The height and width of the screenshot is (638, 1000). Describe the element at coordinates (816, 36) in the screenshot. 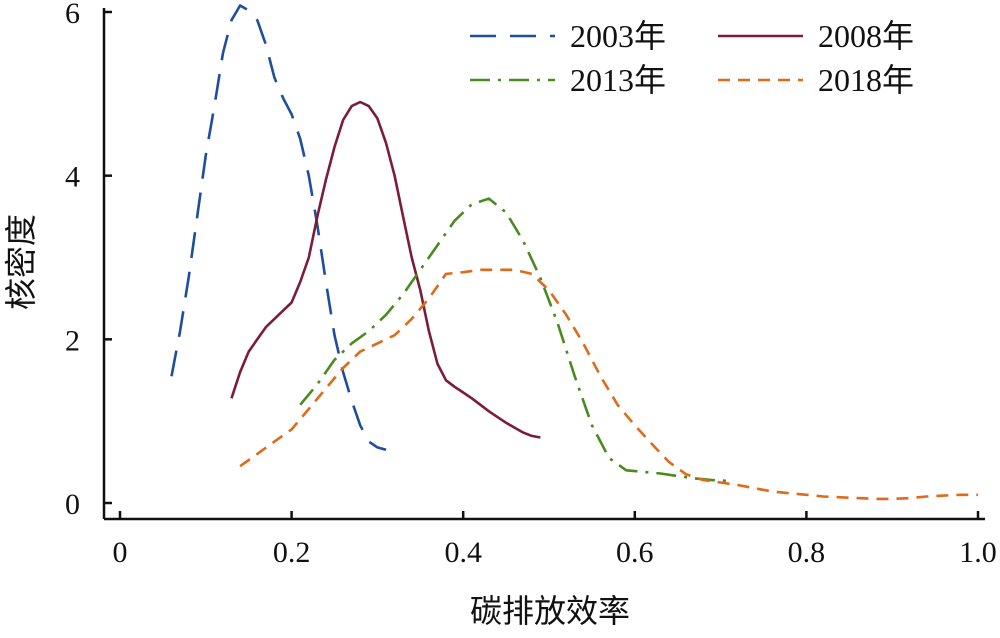

I see `legend-item: 2008年` at that location.